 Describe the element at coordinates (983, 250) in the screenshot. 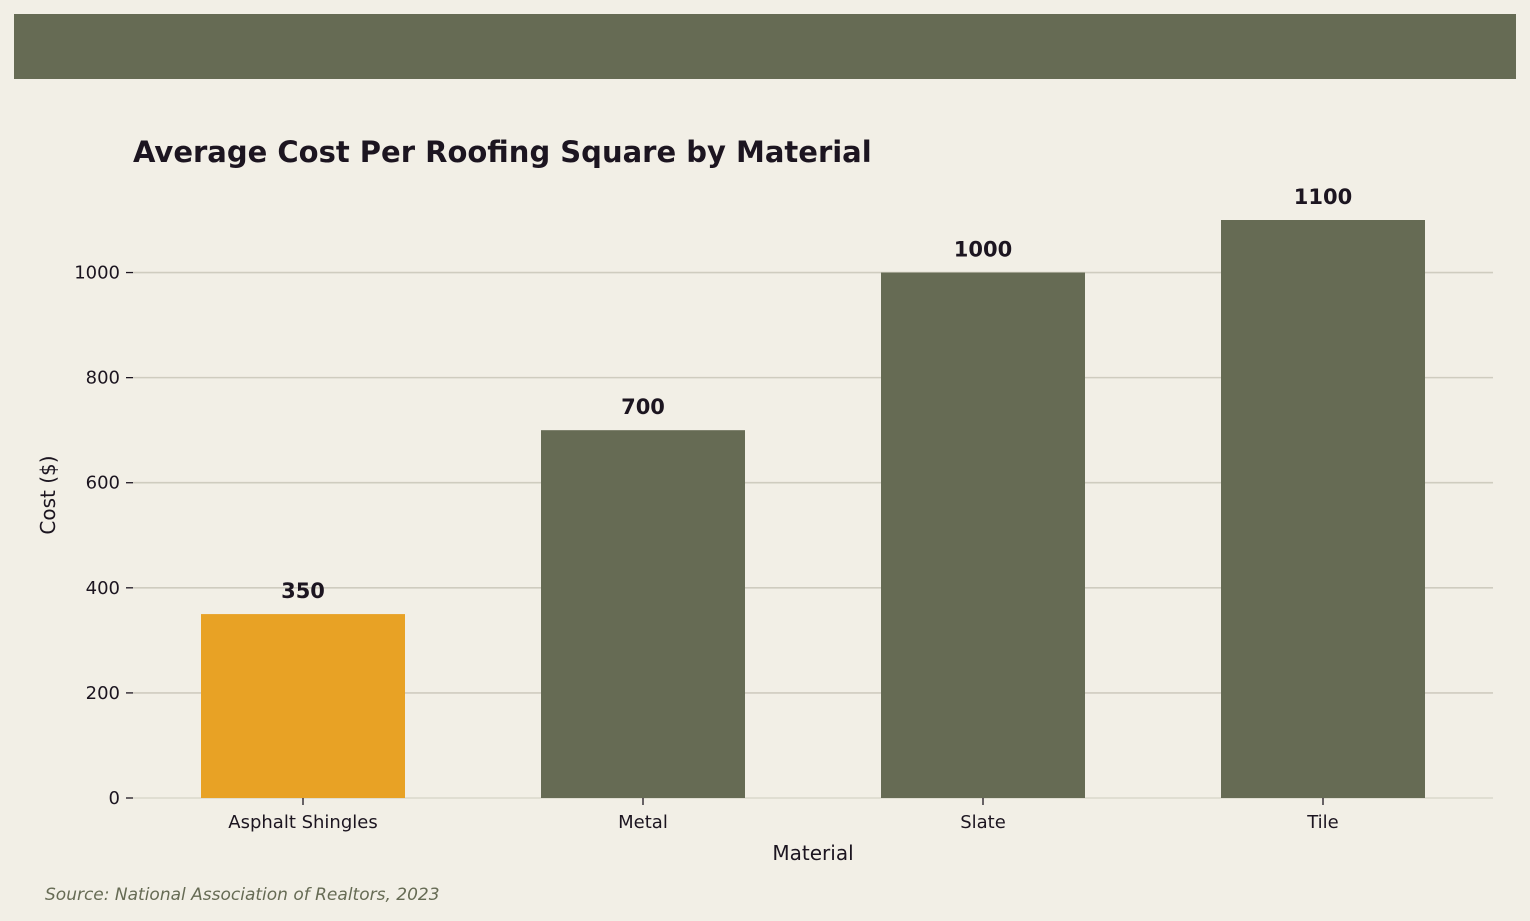

I see `bar-value-label: 1000` at that location.